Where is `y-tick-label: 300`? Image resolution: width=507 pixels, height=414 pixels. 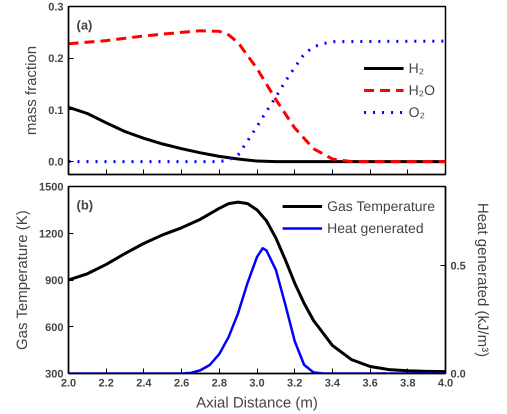
y-tick-label: 300 is located at coordinates (54, 374).